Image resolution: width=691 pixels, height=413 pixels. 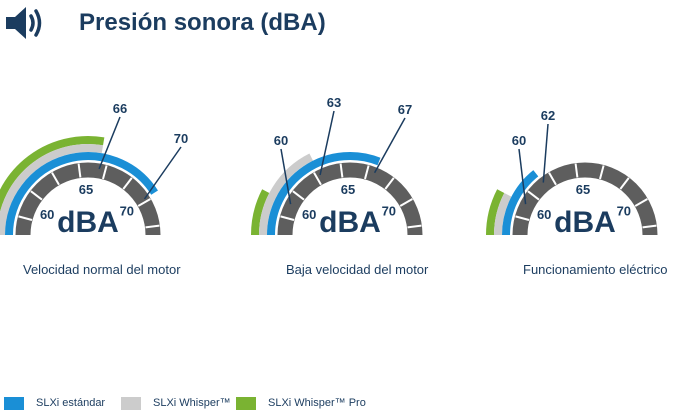 I want to click on legend-item-whisper-pro: SLXi Whisper™ Pro, so click(x=301, y=403).